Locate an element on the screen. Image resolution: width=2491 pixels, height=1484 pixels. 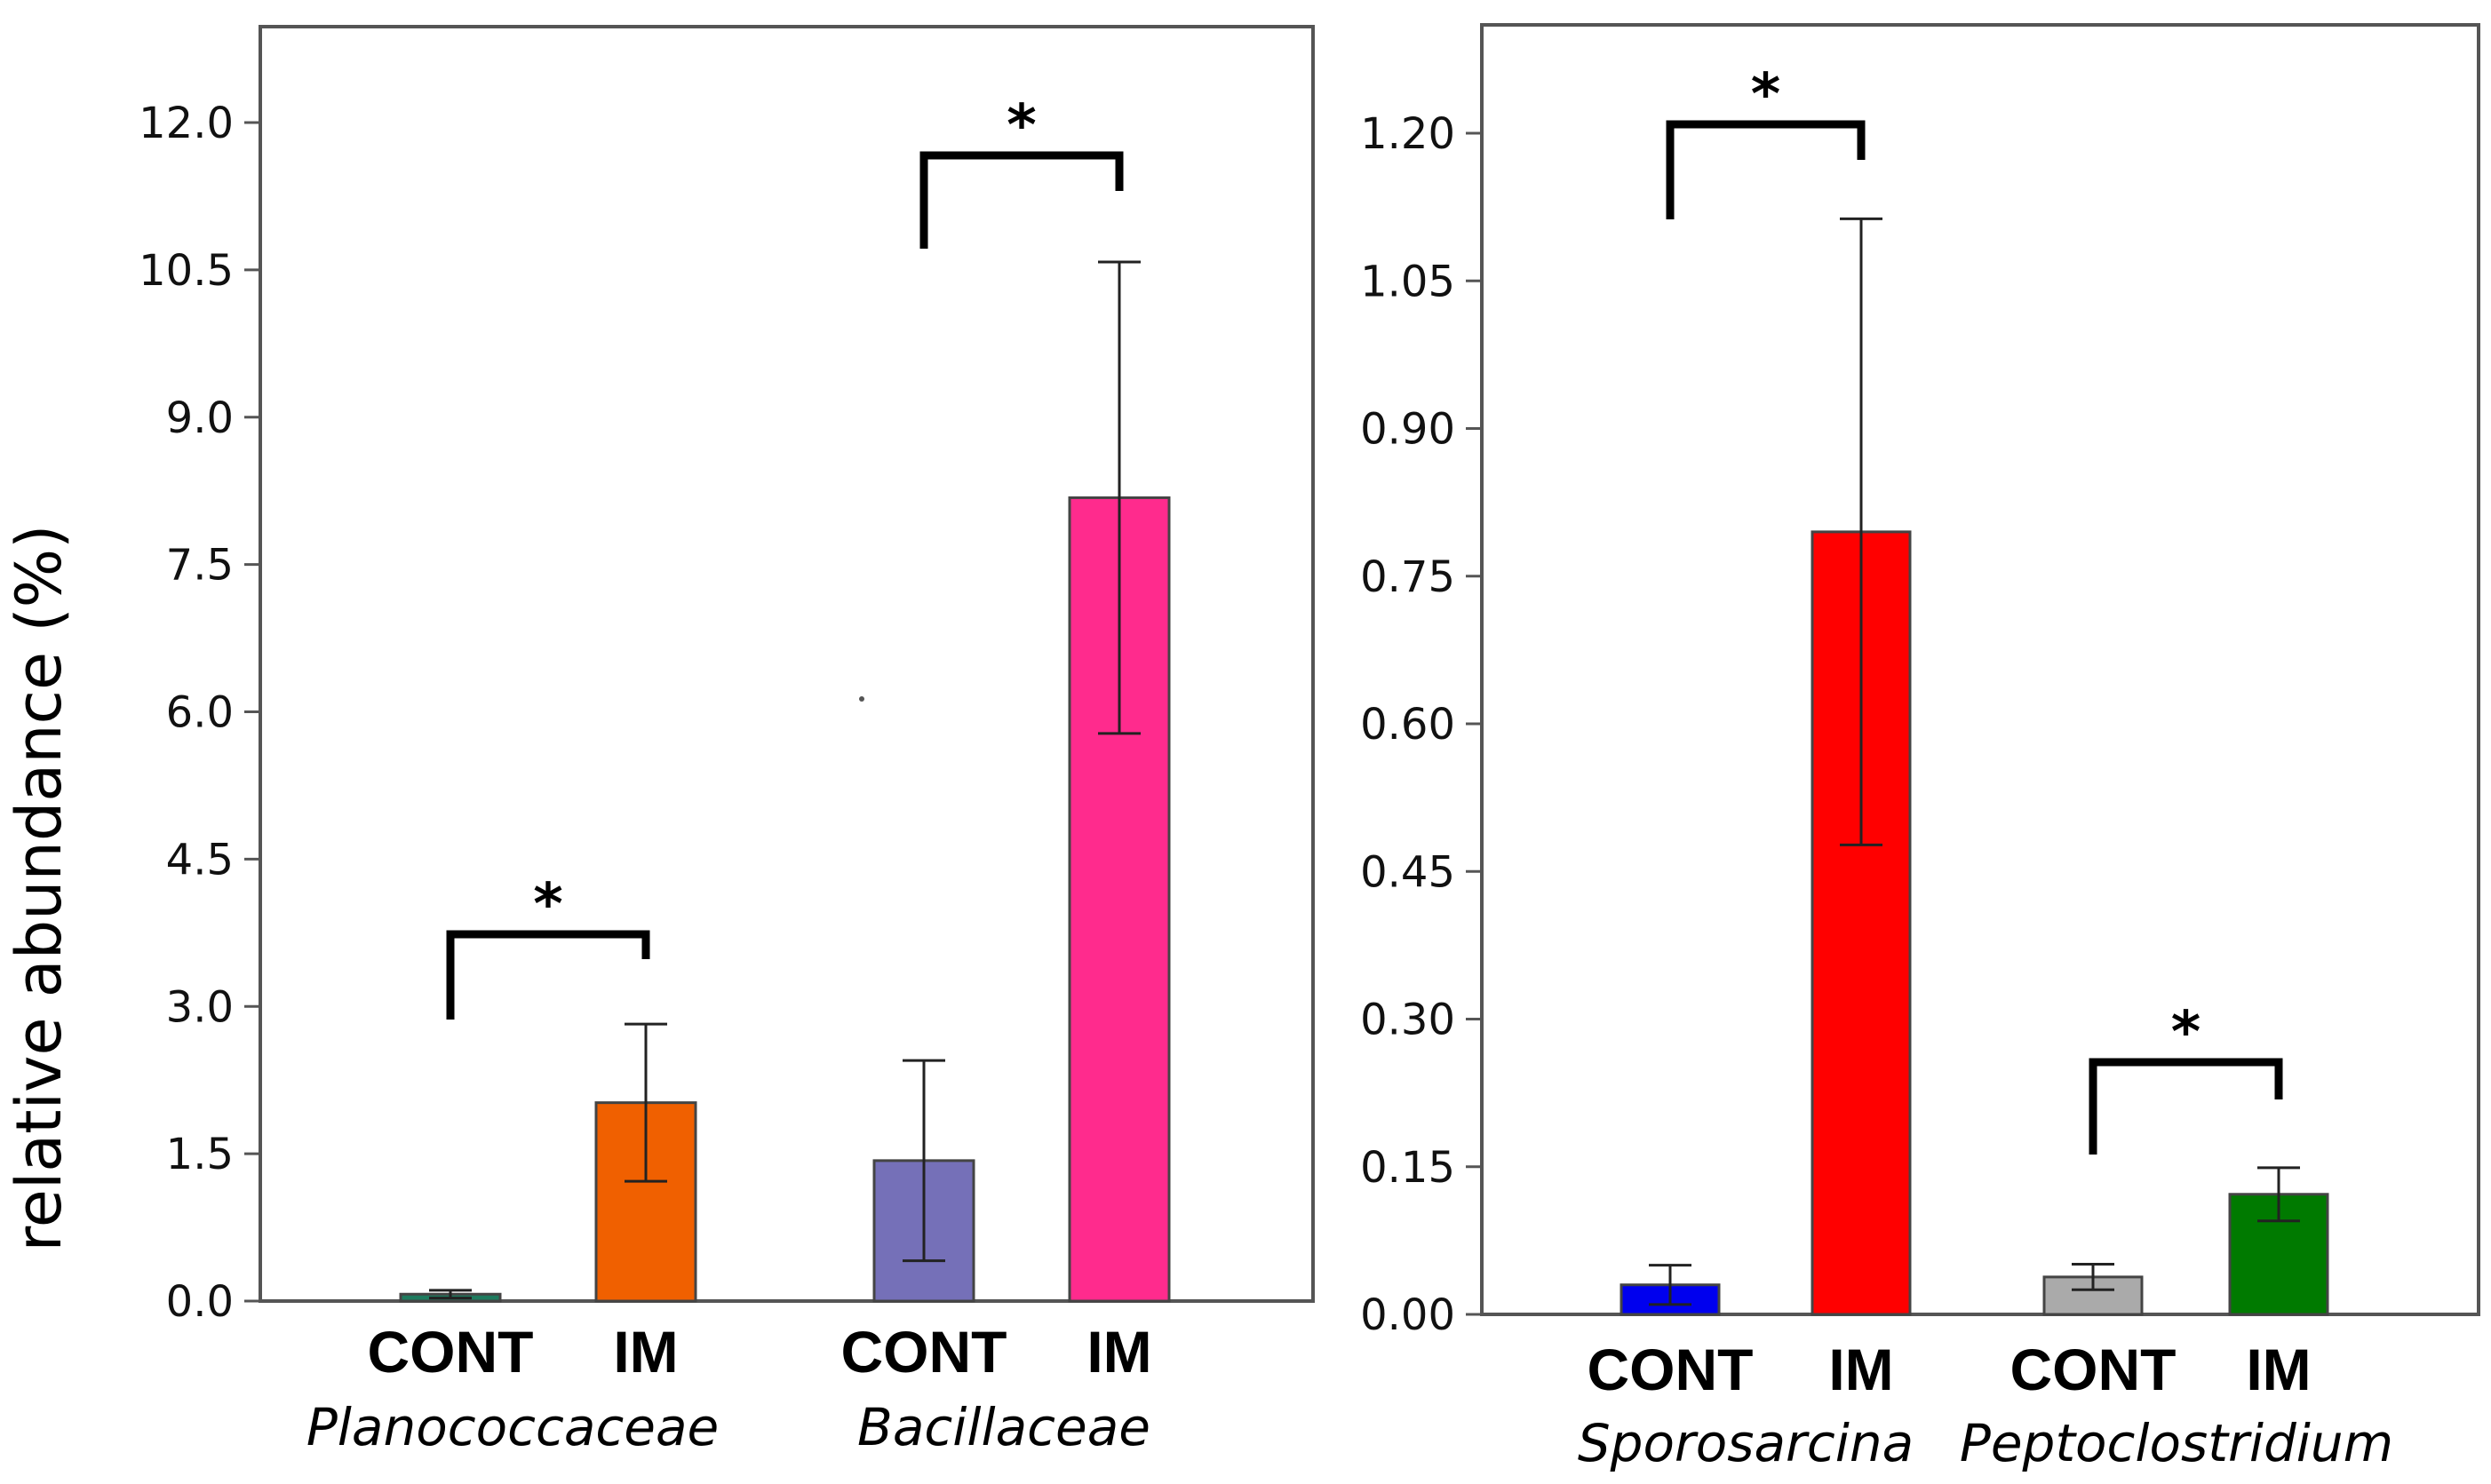
y-tick-label: 0.75 is located at coordinates (1408, 577).